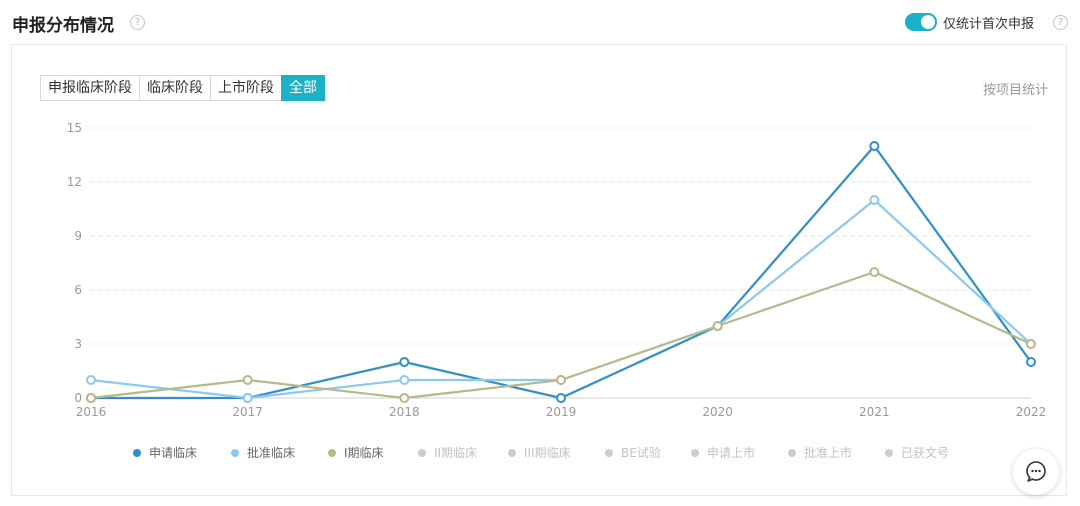 This screenshot has width=1080, height=506. I want to click on chat-bubble-icon, so click(1036, 471).